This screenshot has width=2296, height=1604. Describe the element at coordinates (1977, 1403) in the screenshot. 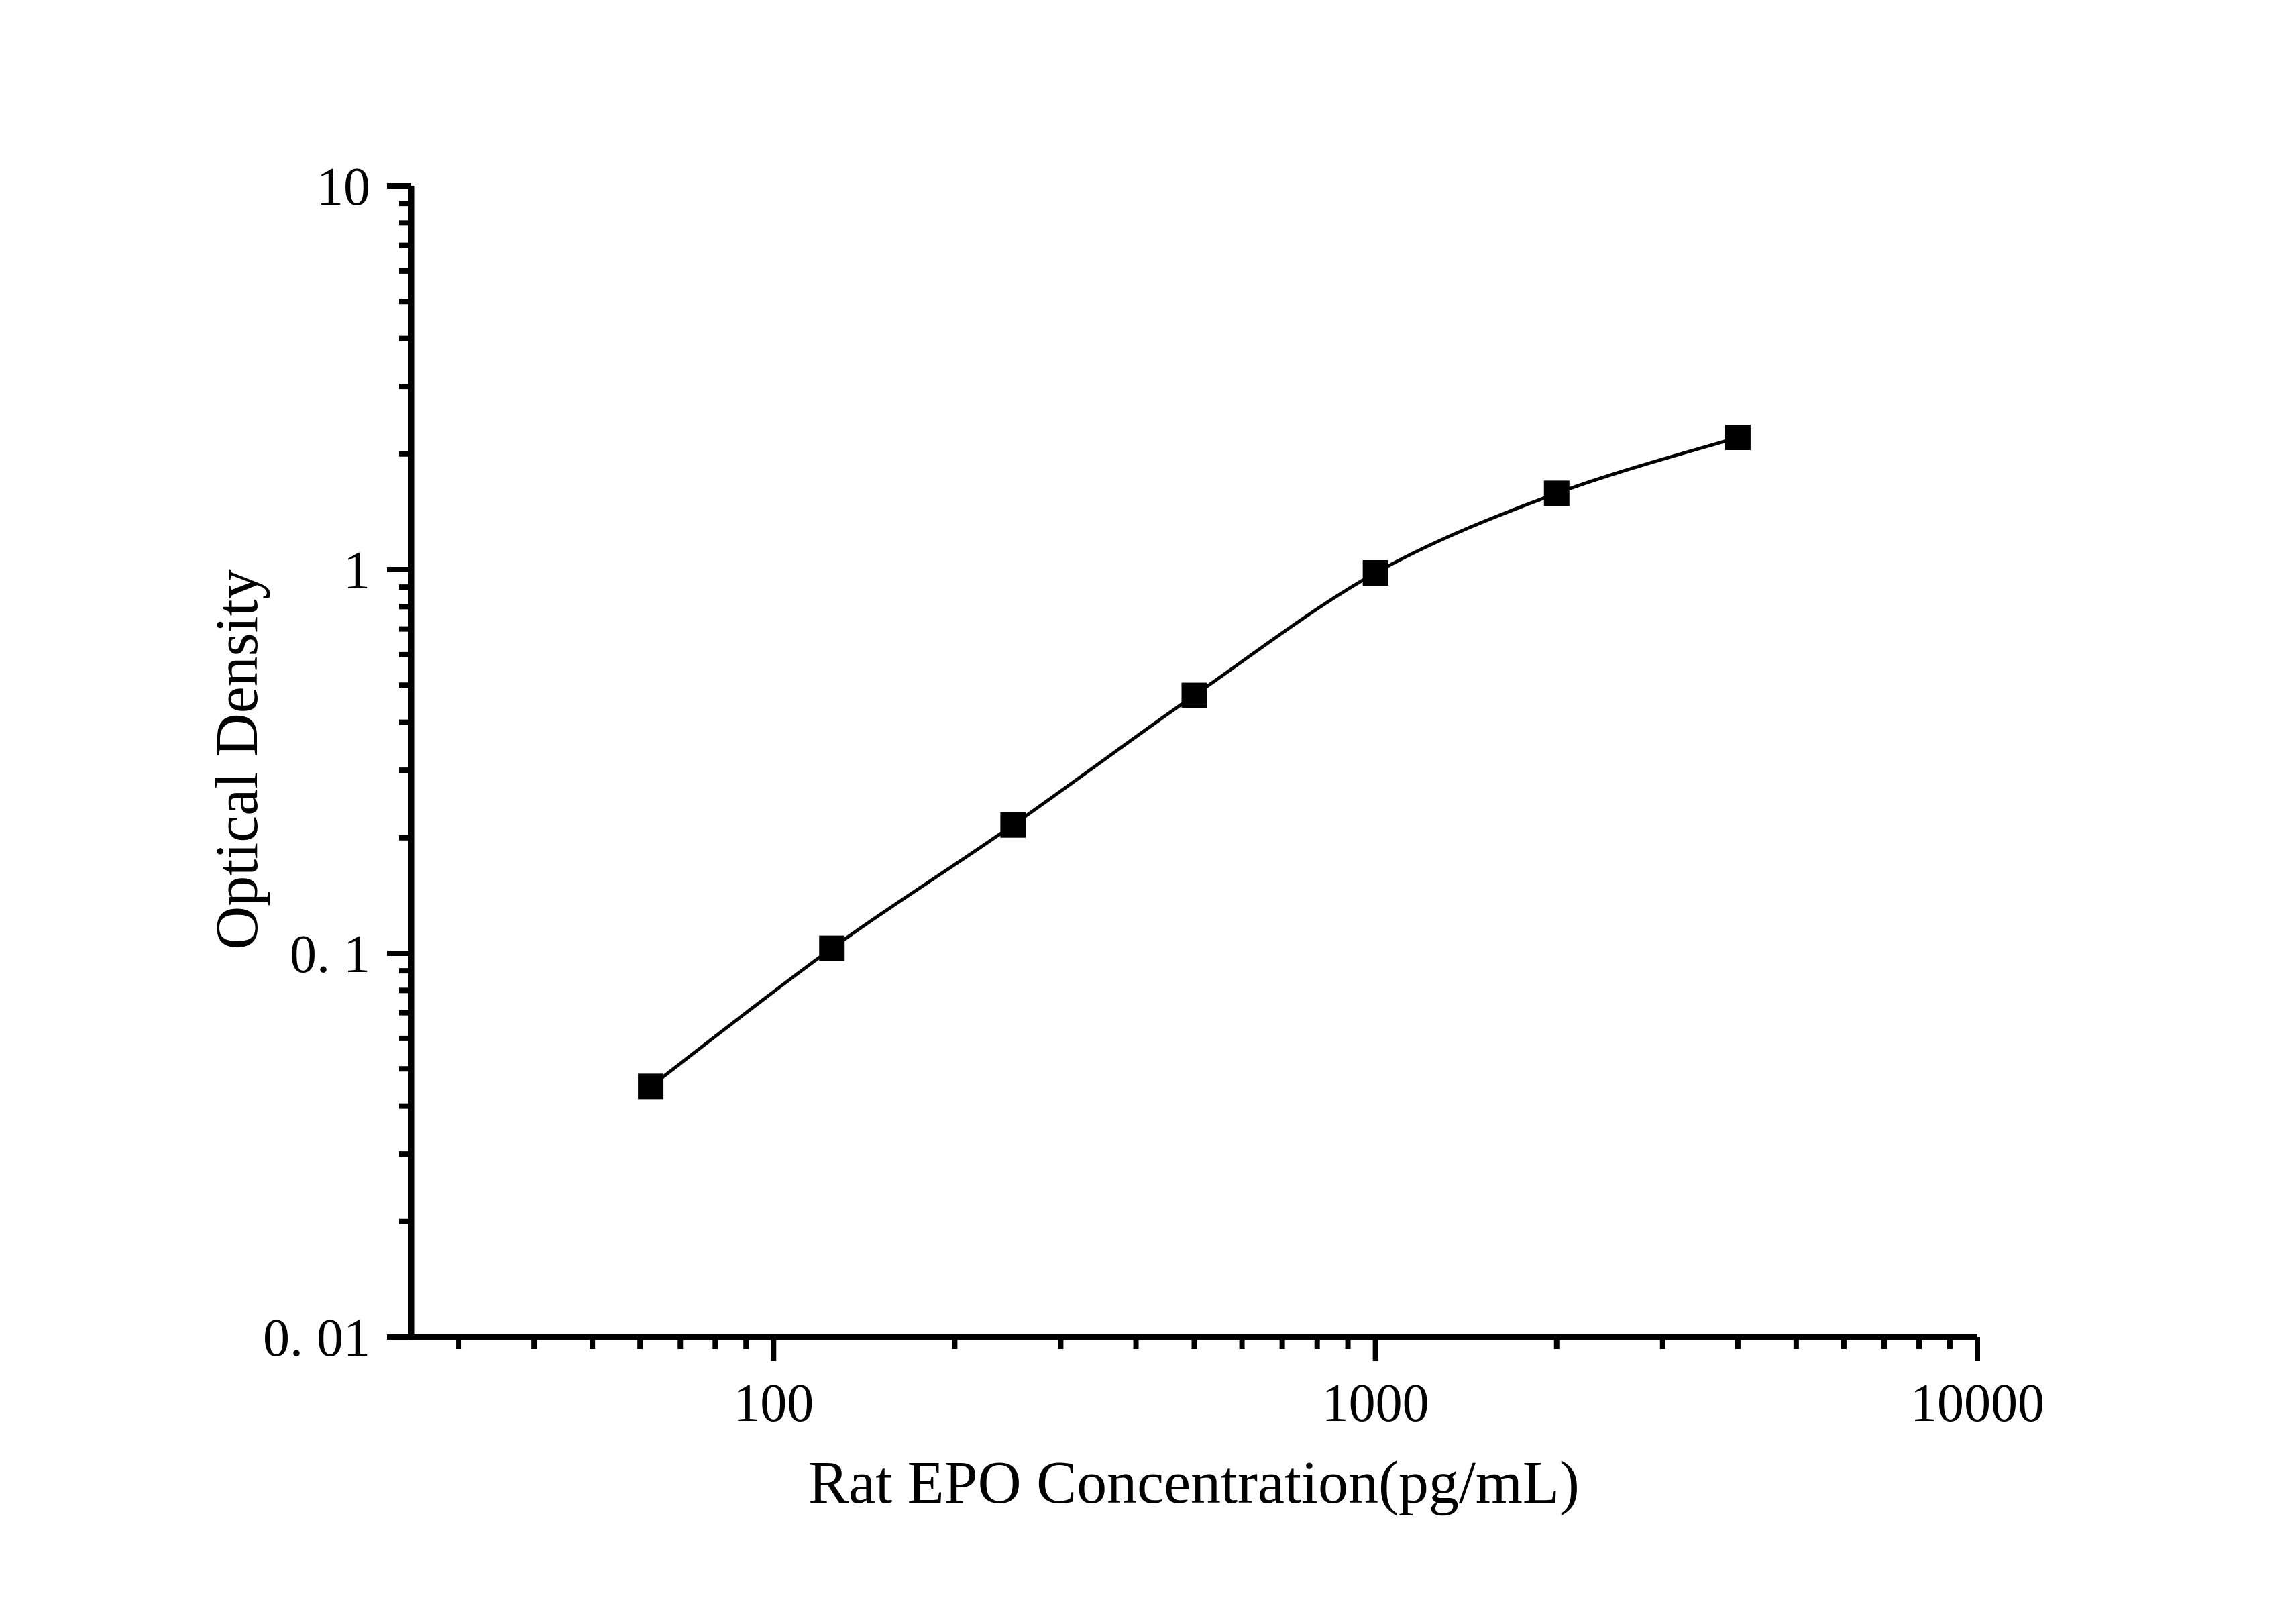

I see `x-tick-label: 10000` at that location.